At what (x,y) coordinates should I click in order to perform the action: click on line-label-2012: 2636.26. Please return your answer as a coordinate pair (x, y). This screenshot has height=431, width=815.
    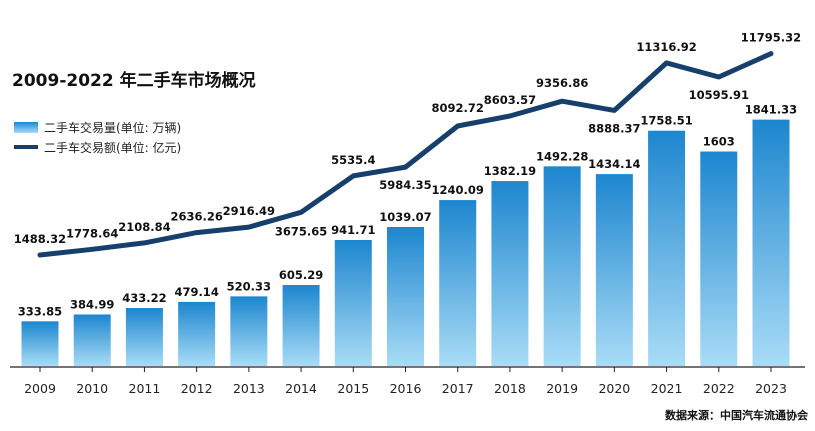
    Looking at the image, I should click on (196, 217).